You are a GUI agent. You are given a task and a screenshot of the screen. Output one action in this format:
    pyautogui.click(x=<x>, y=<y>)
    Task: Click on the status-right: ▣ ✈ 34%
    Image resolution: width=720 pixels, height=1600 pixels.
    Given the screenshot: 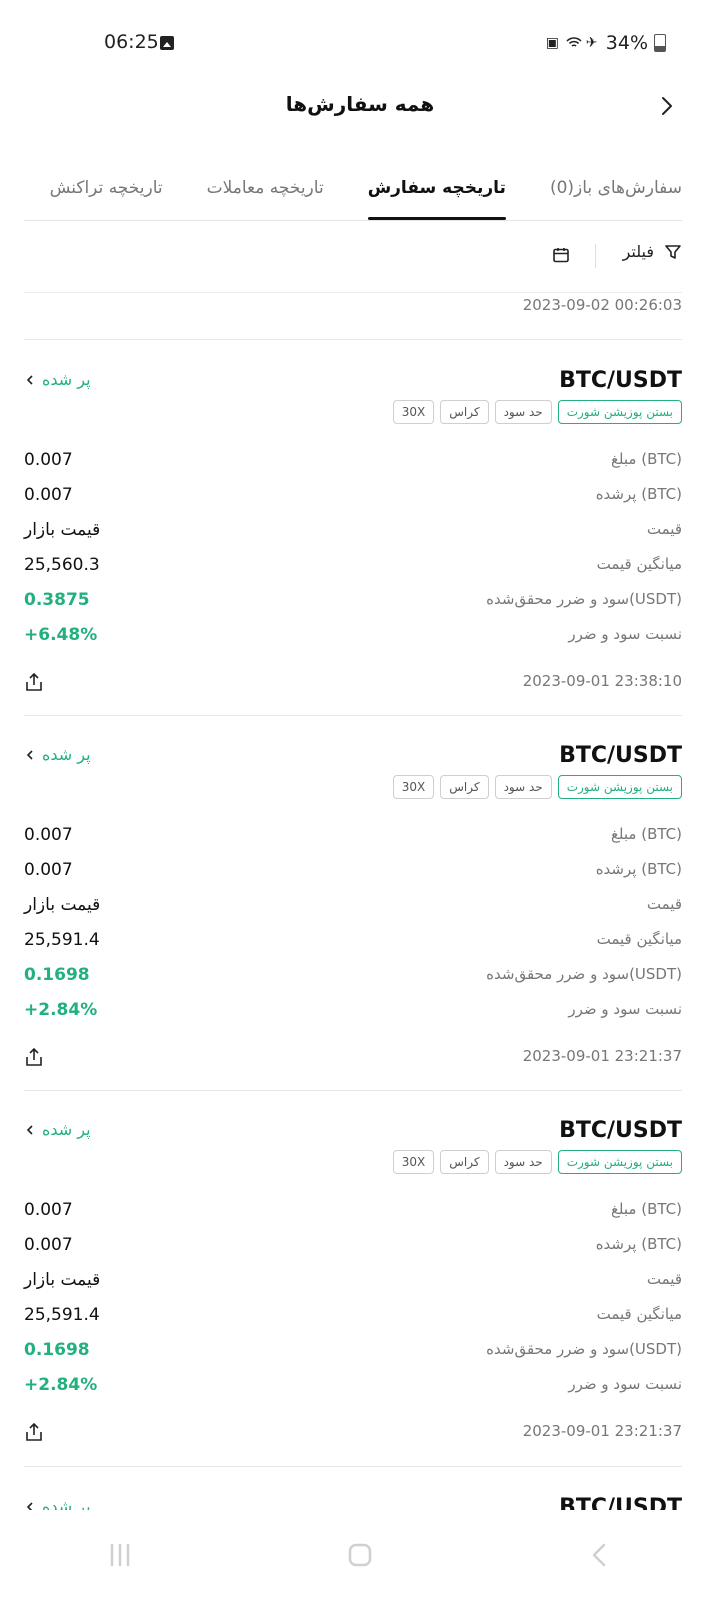 What is the action you would take?
    pyautogui.click(x=606, y=43)
    